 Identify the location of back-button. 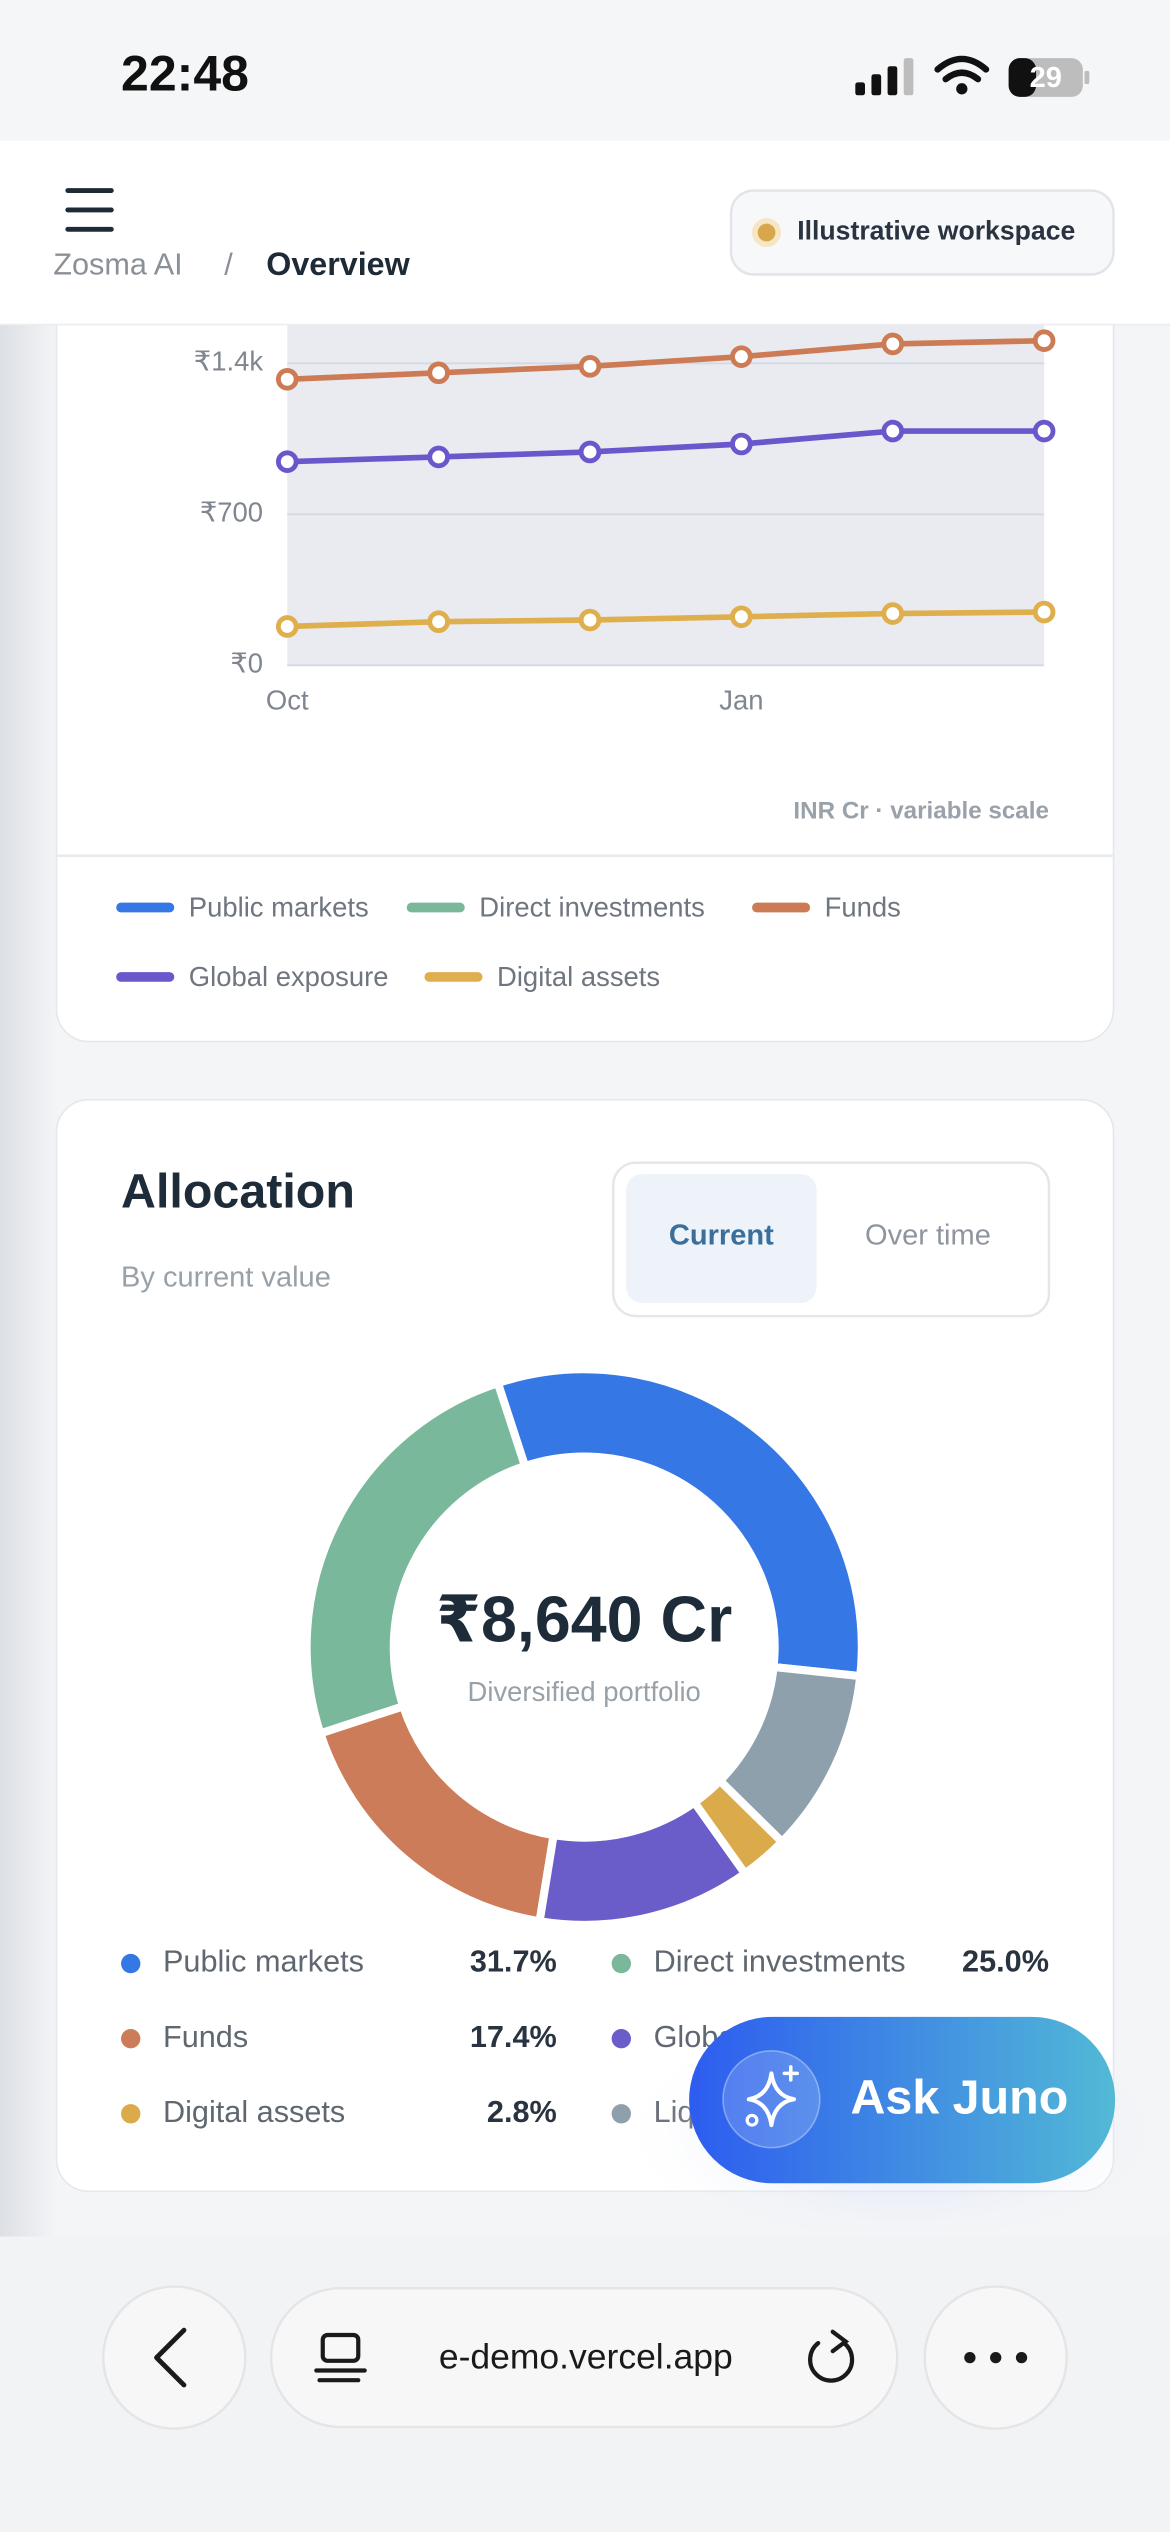
(174, 2357).